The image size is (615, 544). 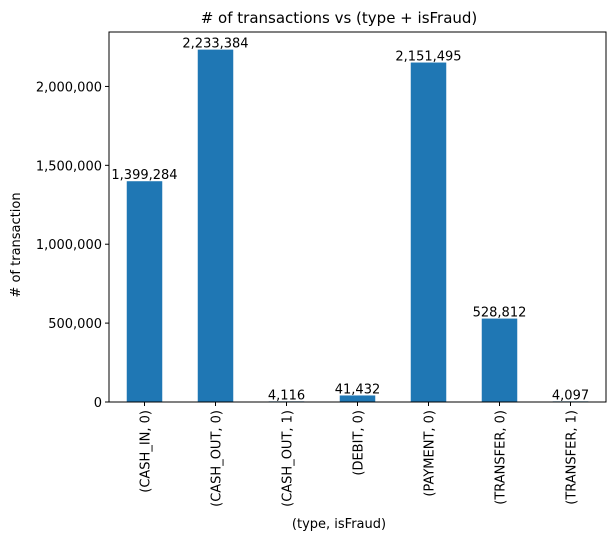 What do you see at coordinates (430, 453) in the screenshot?
I see `x-tick-label: (PAYMENT, 0)` at bounding box center [430, 453].